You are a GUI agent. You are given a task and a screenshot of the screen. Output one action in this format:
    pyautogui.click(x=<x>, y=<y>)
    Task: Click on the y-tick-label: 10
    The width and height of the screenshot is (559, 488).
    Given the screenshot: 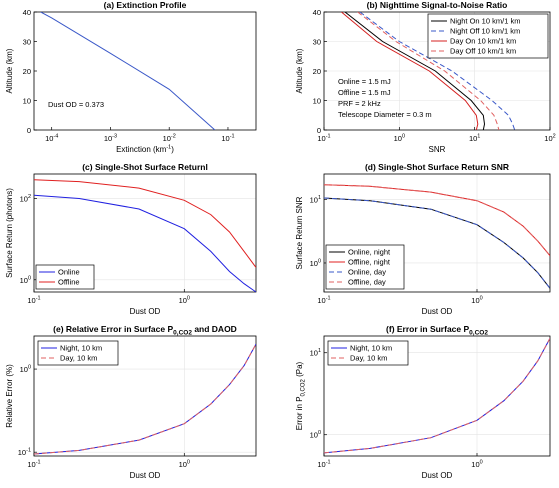 What is the action you would take?
    pyautogui.click(x=317, y=101)
    